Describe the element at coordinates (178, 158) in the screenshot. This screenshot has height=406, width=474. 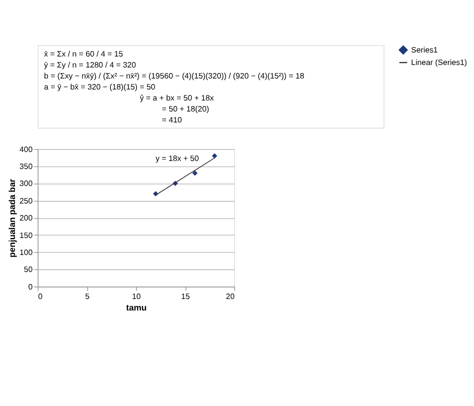
I see `annotation: y = 18x + 50` at that location.